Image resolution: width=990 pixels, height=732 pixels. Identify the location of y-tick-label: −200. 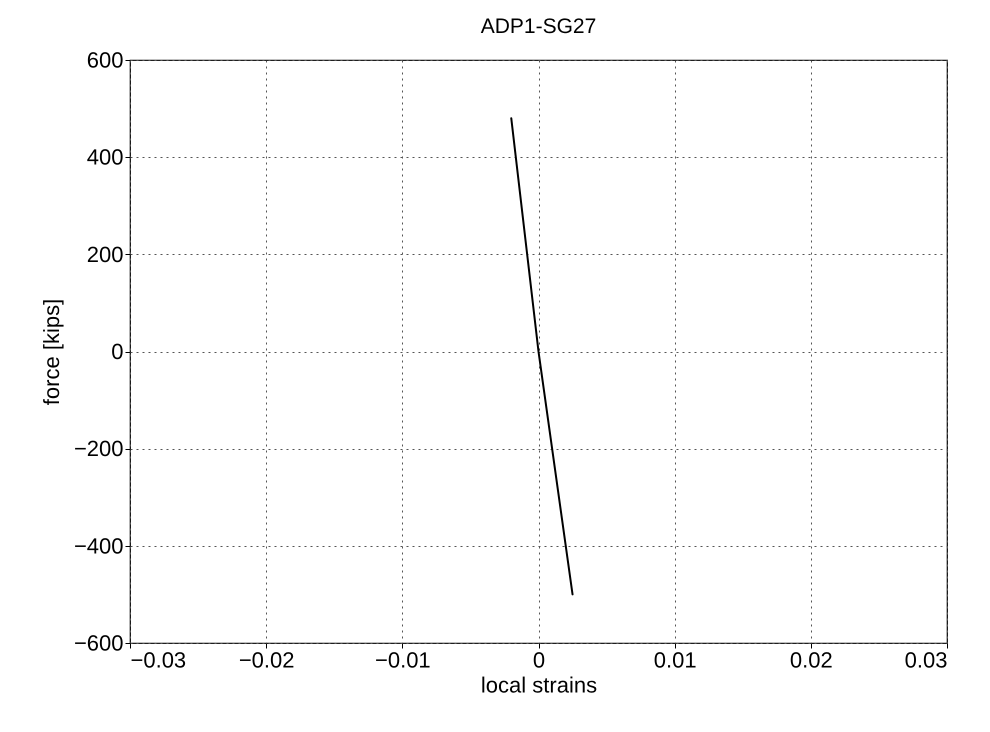
(99, 449).